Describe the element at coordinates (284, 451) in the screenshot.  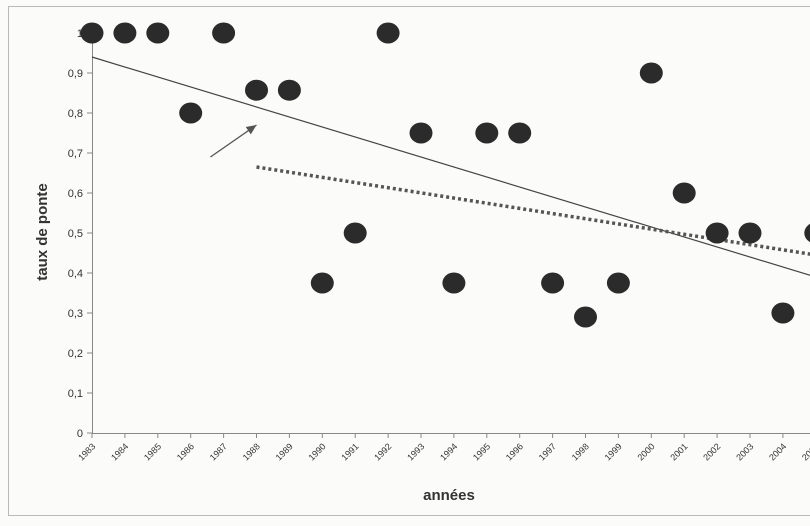
I see `x-tick-label: 1989` at that location.